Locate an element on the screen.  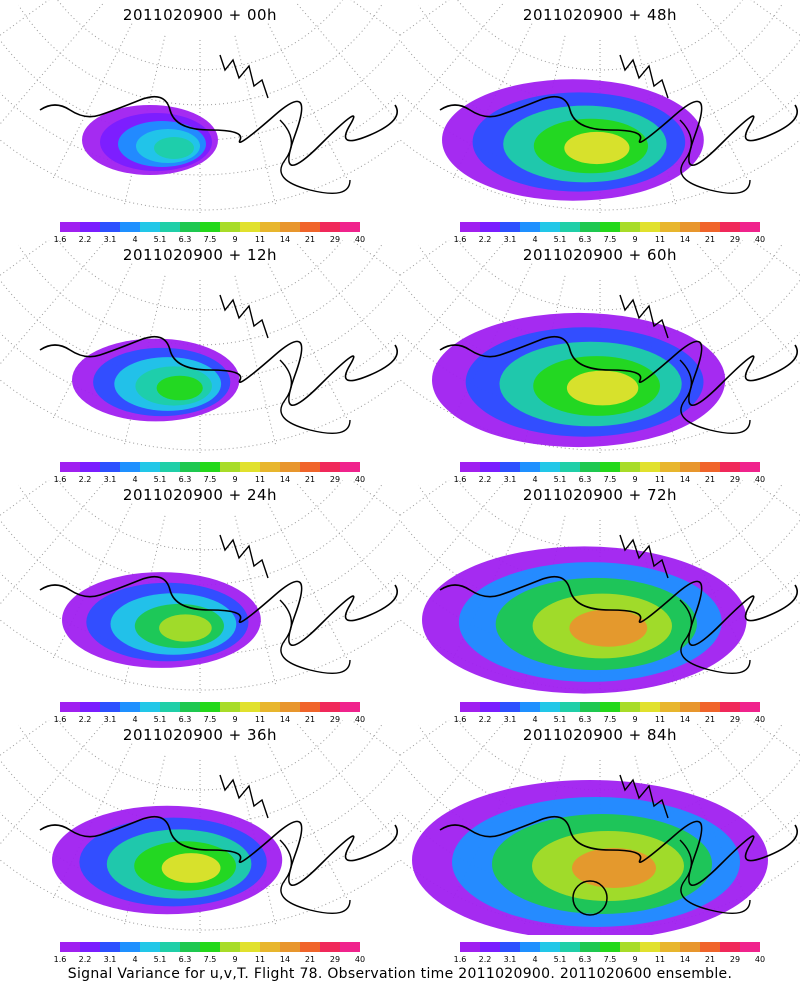
flight-marker-circle is located at coordinates (590, 898).